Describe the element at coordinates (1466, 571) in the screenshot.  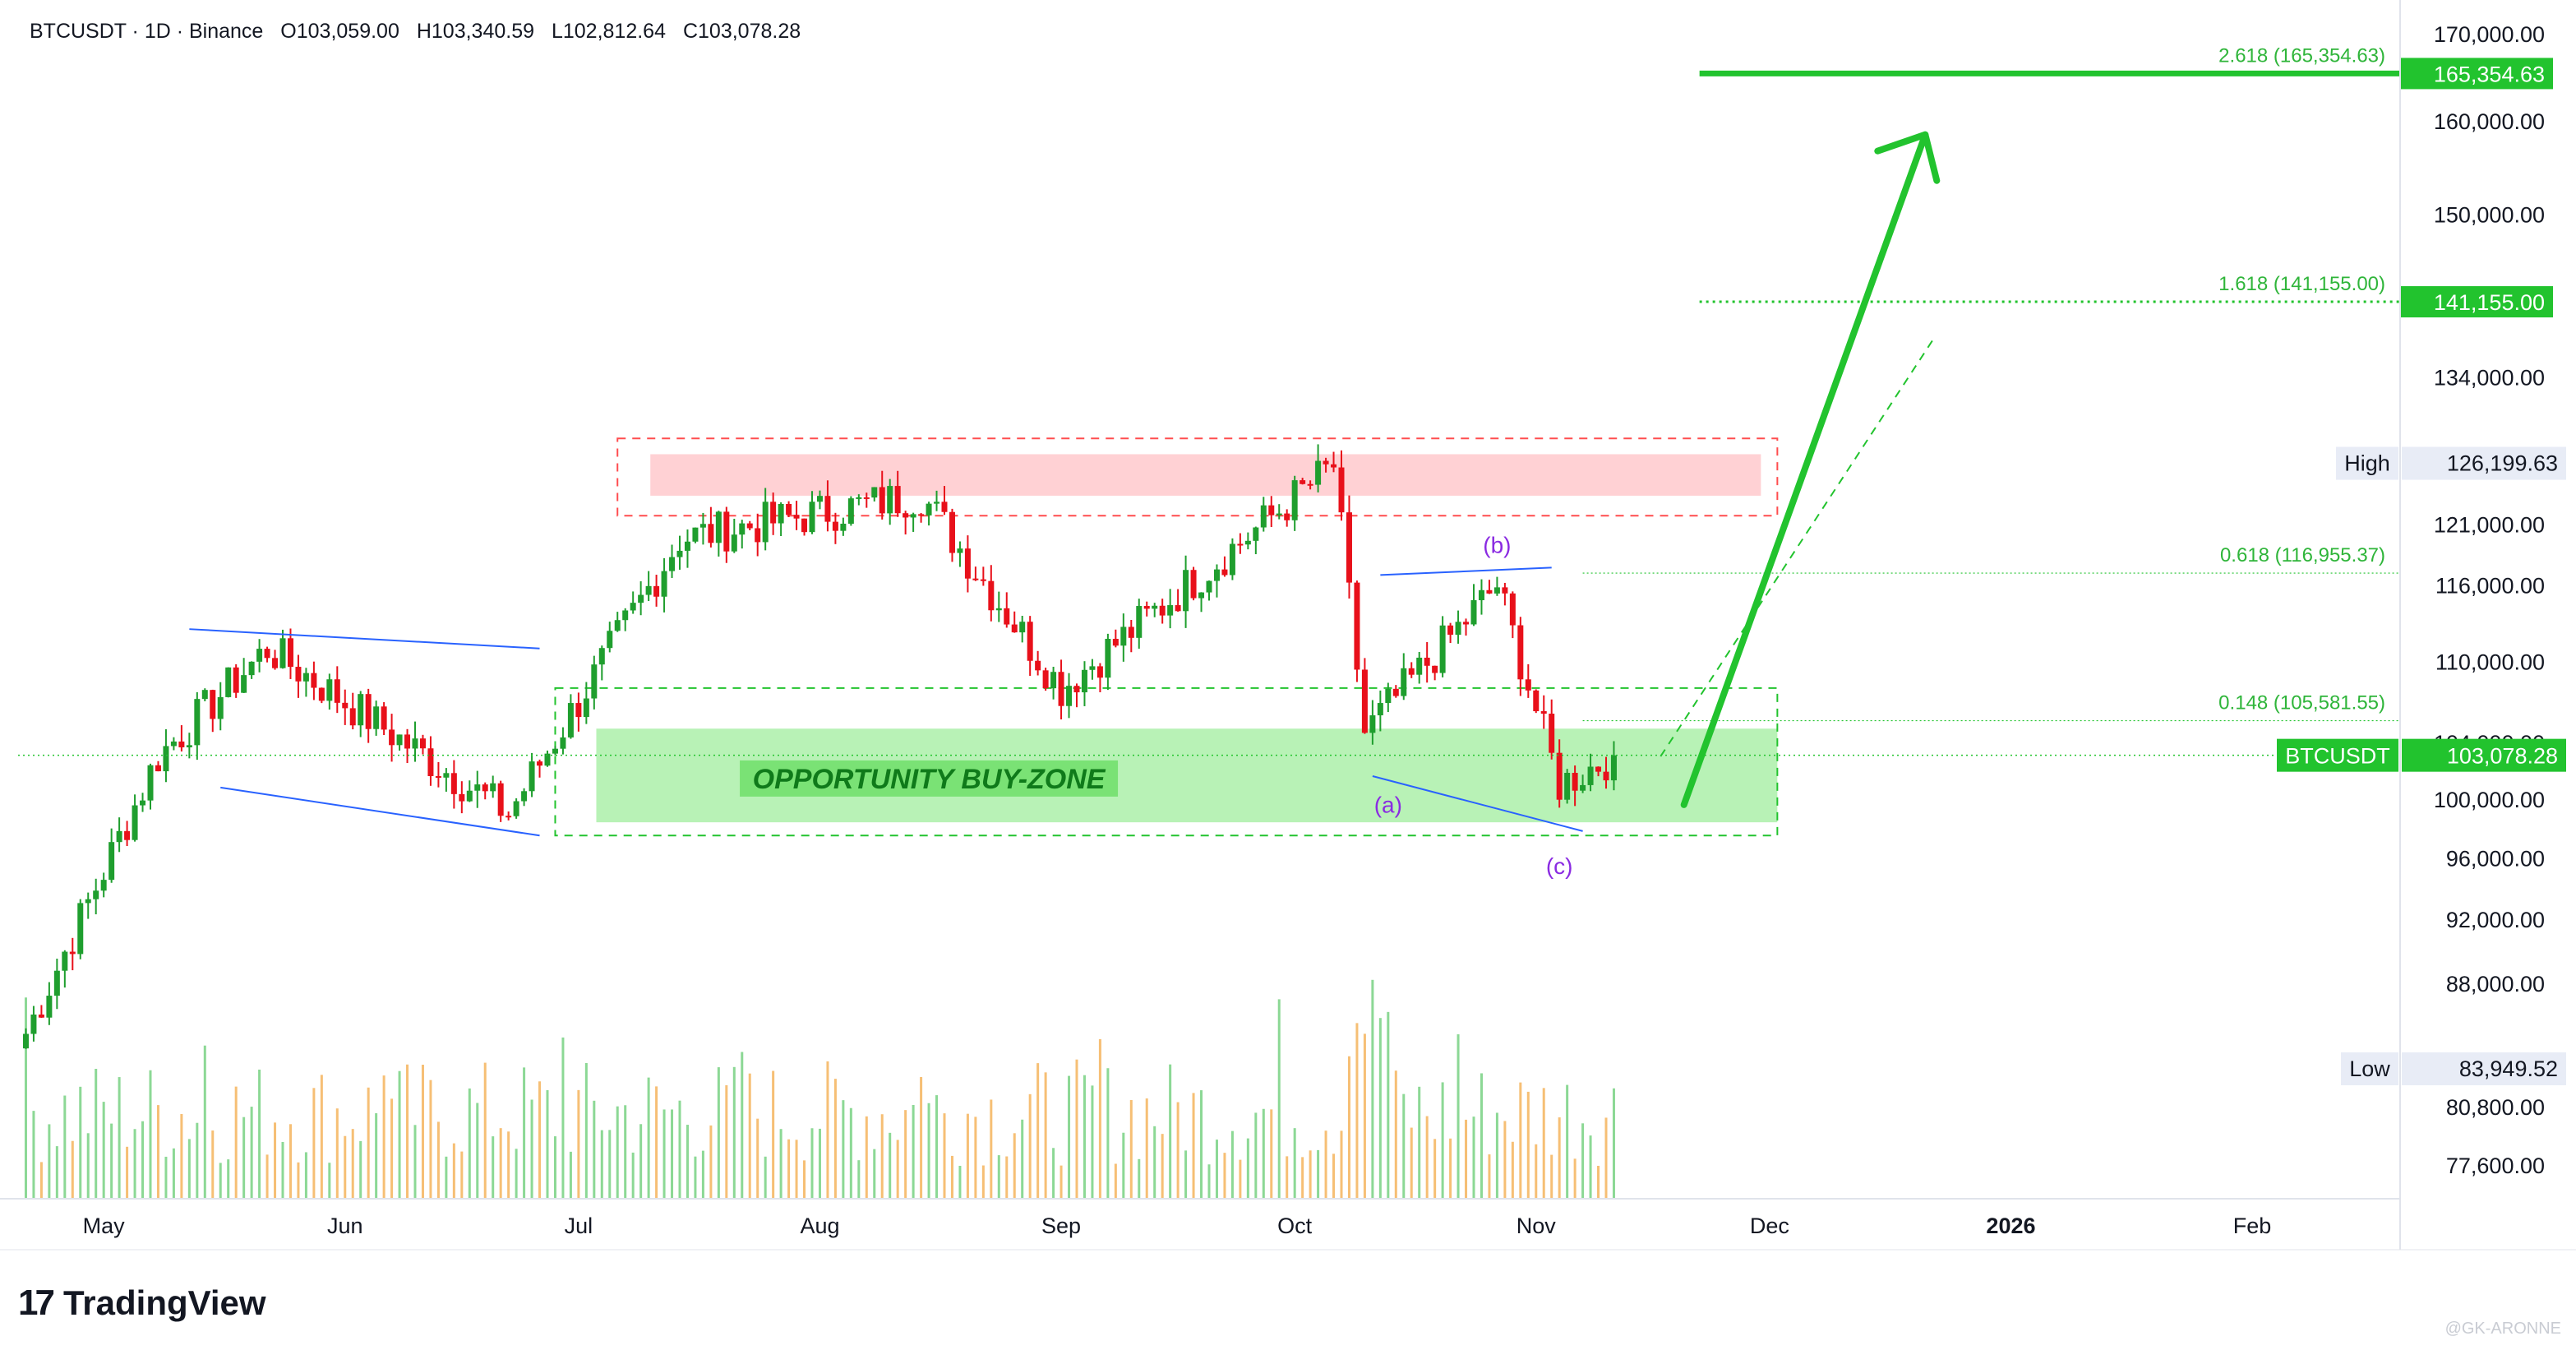
I see `pattern-trendline` at that location.